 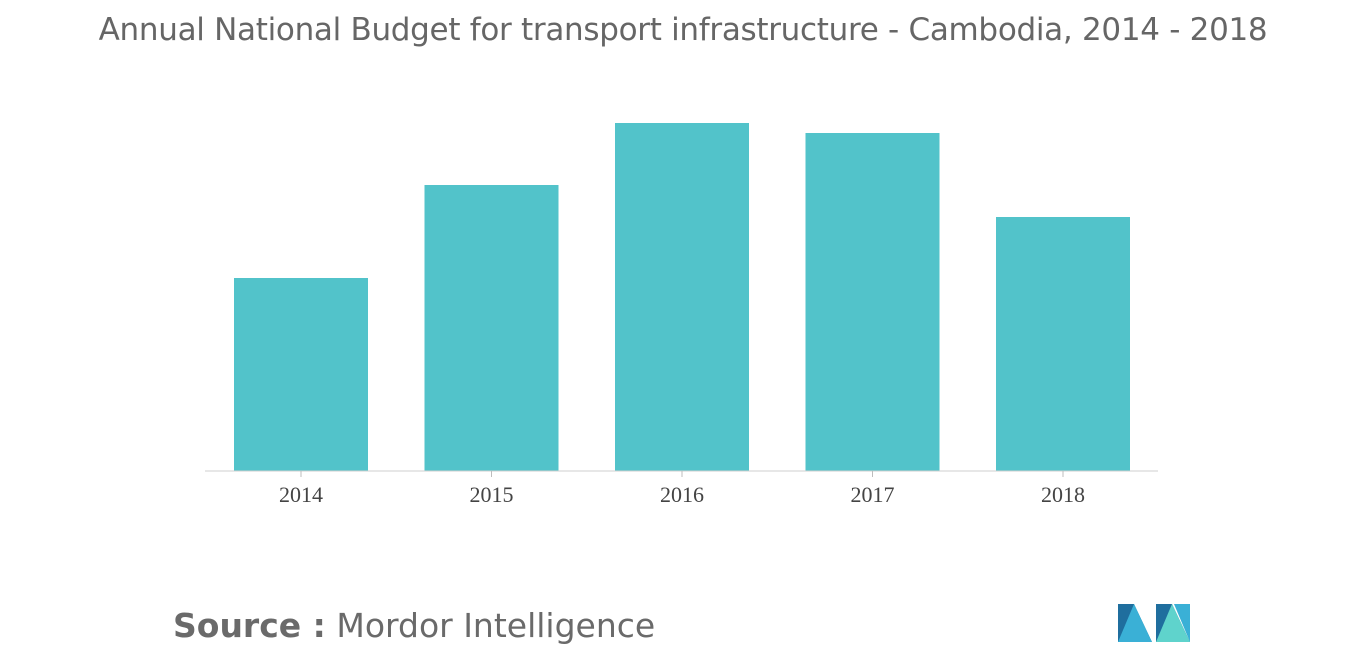 What do you see at coordinates (872, 302) in the screenshot?
I see `bar-2017` at bounding box center [872, 302].